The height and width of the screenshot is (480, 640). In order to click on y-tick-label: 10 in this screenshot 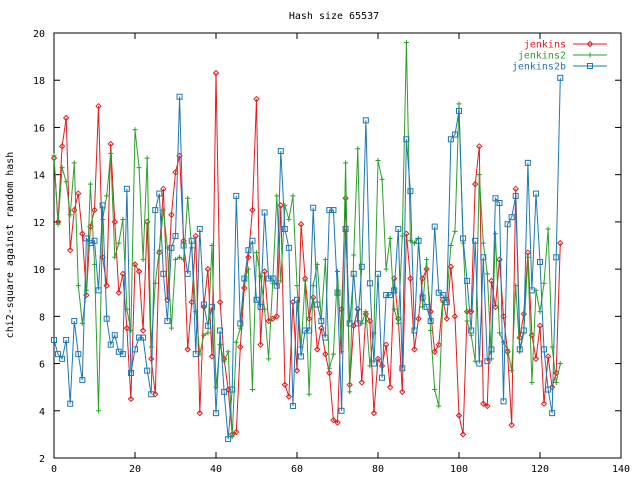, I will do `click(39, 270)`.